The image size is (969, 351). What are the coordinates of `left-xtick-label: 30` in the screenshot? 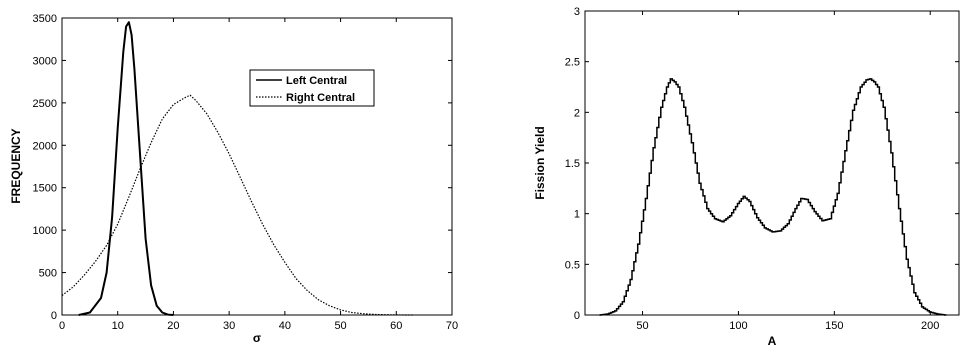 It's located at (229, 326).